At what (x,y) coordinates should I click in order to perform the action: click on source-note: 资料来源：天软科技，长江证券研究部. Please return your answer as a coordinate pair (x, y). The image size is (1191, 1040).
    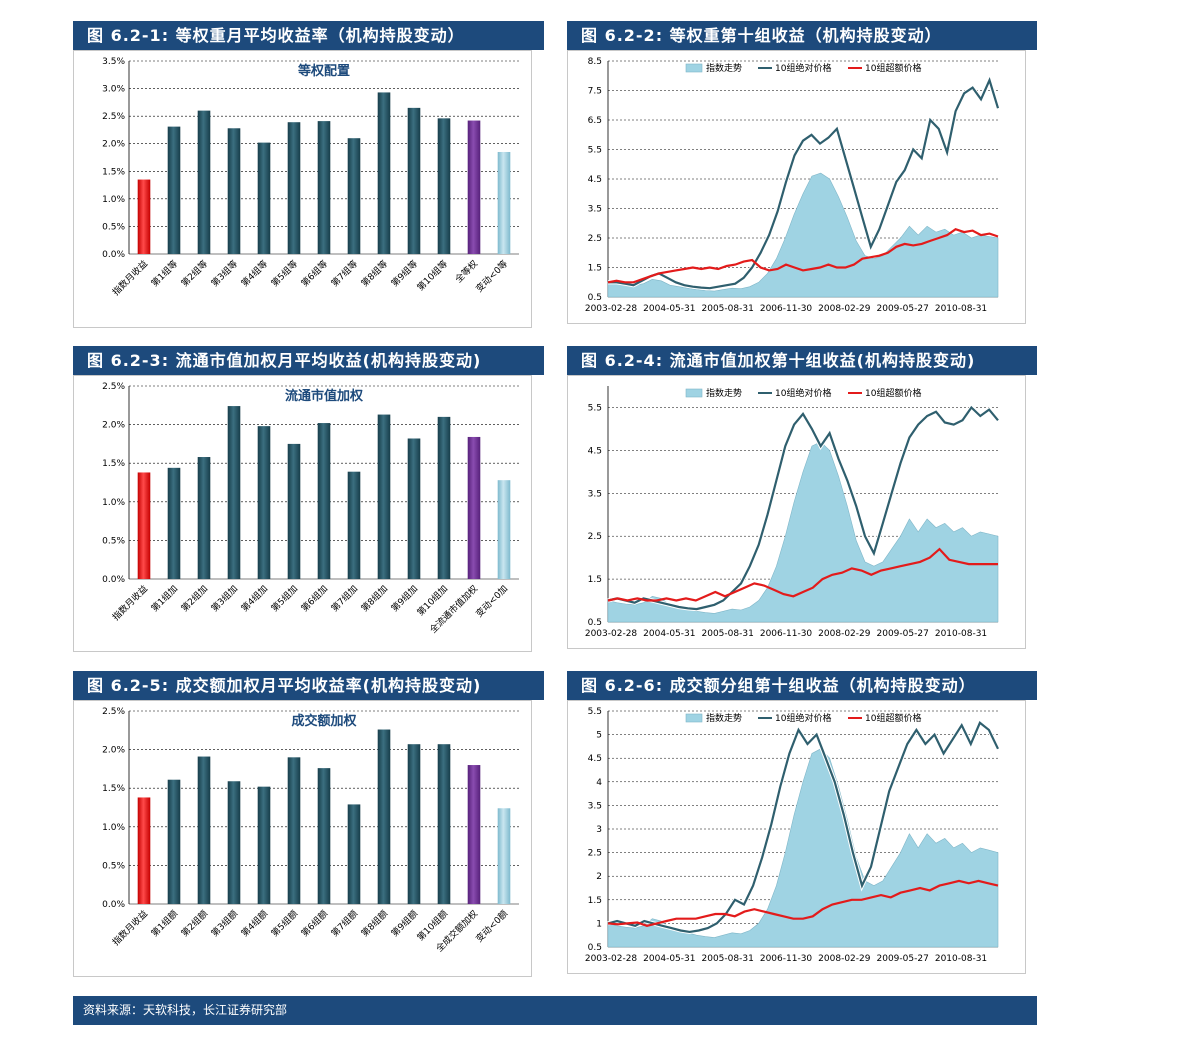
    Looking at the image, I should click on (555, 1010).